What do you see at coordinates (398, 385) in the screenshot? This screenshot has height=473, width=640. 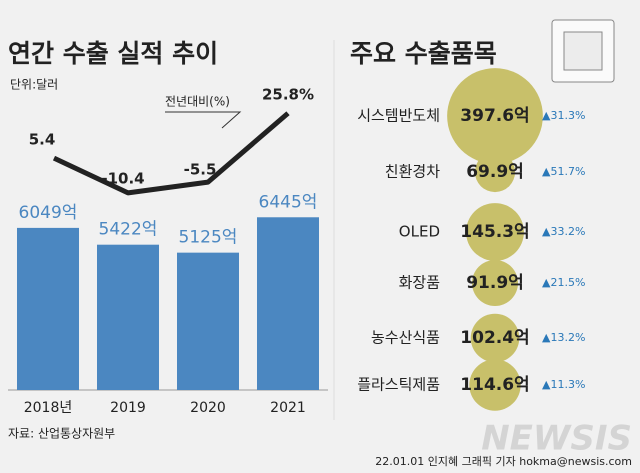 I see `category-label: 플라스틱제품` at bounding box center [398, 385].